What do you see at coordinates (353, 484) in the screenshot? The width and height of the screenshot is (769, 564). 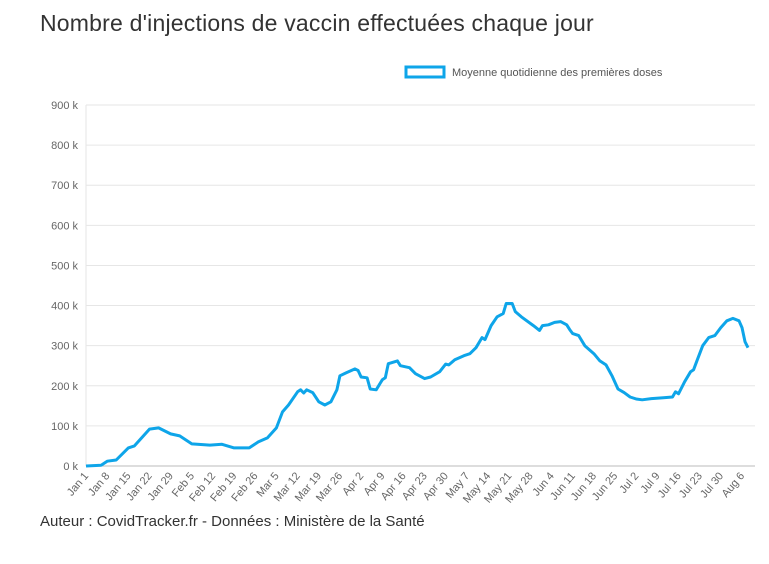 I see `x-tick-label: Apr 2` at bounding box center [353, 484].